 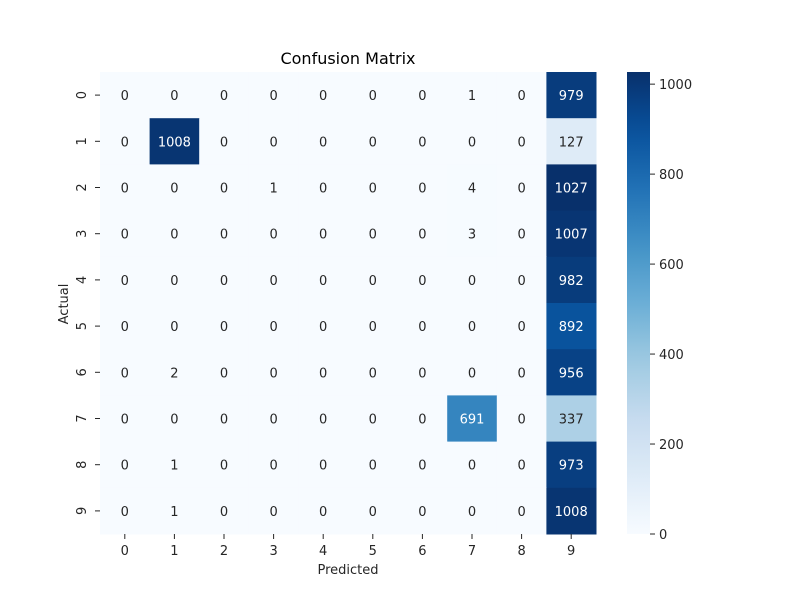 I want to click on cell-value-label: 337, so click(x=571, y=420).